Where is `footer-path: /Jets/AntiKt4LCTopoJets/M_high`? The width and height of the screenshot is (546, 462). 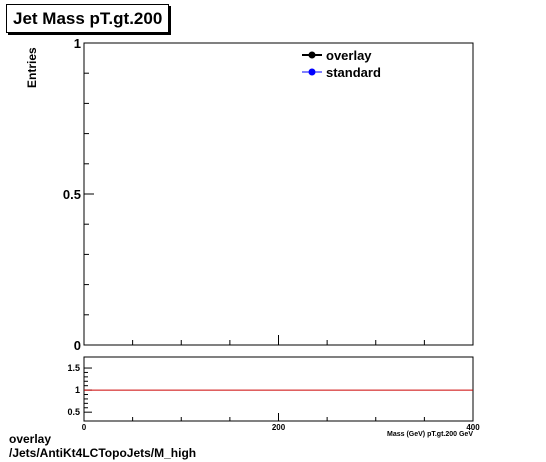 footer-path: /Jets/AntiKt4LCTopoJets/M_high is located at coordinates (103, 453).